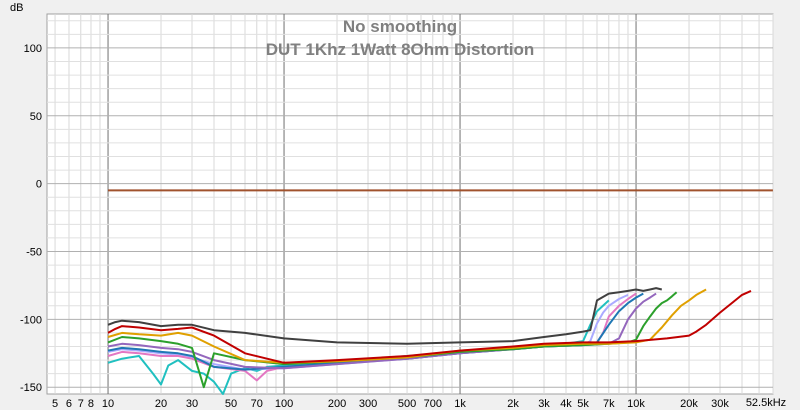 Image resolution: width=800 pixels, height=415 pixels. What do you see at coordinates (31, 320) in the screenshot?
I see `y-tick-label: -100` at bounding box center [31, 320].